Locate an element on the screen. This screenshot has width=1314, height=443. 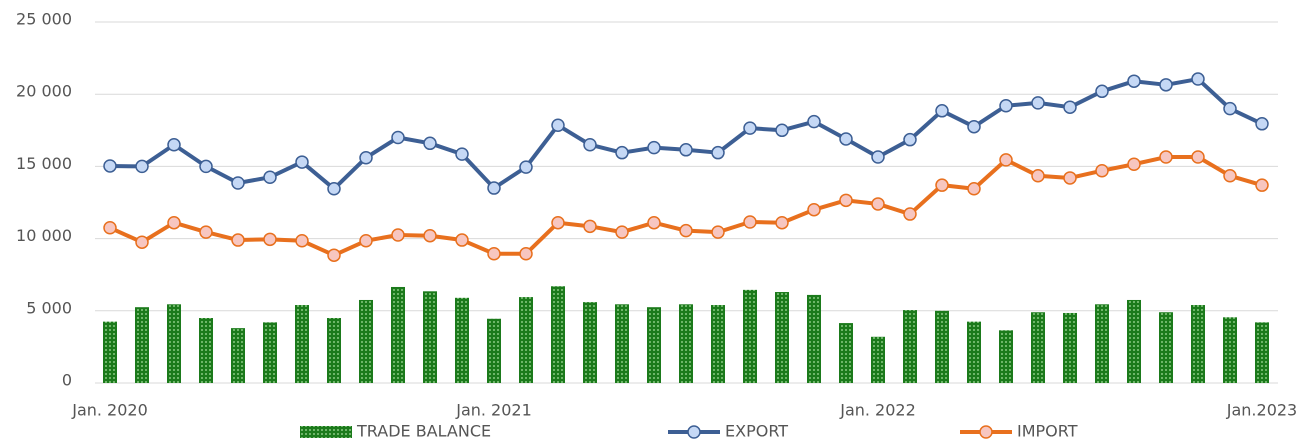
x-tick-label: Jan. 2021 is located at coordinates (493, 410).